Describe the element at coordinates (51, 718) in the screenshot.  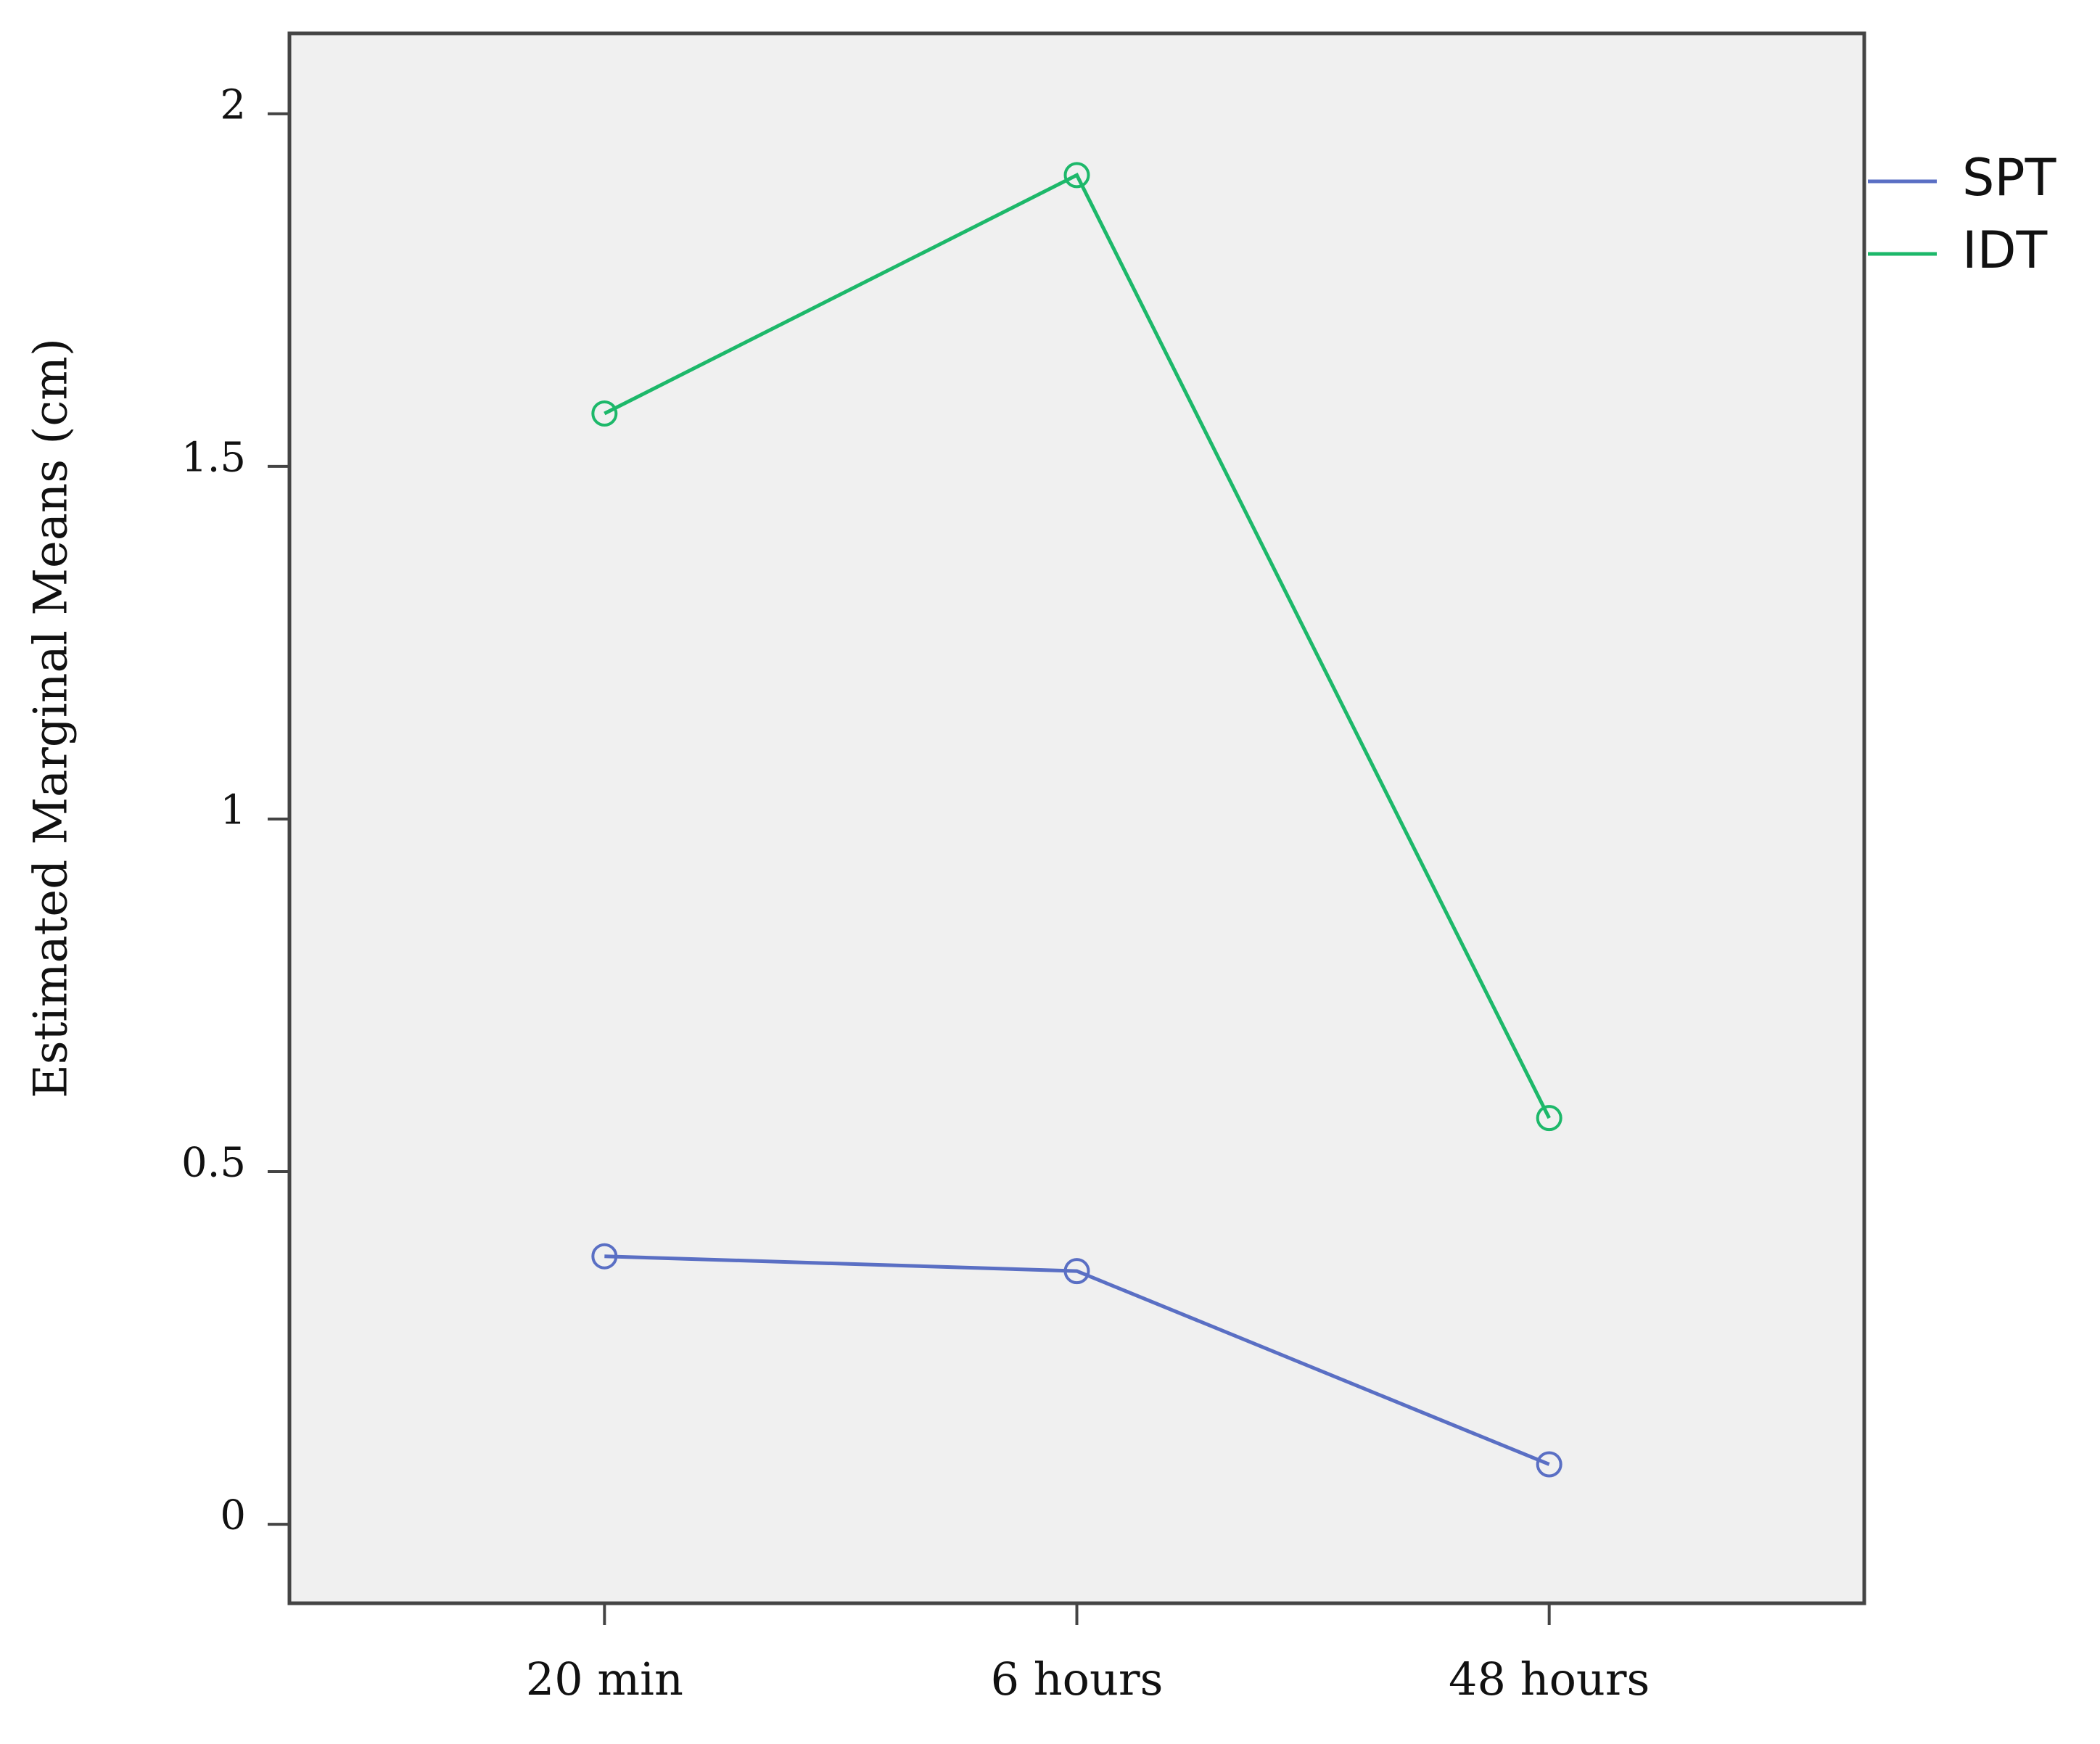
I see `y-axis-title: Estimated Marginal Means (cm)` at that location.